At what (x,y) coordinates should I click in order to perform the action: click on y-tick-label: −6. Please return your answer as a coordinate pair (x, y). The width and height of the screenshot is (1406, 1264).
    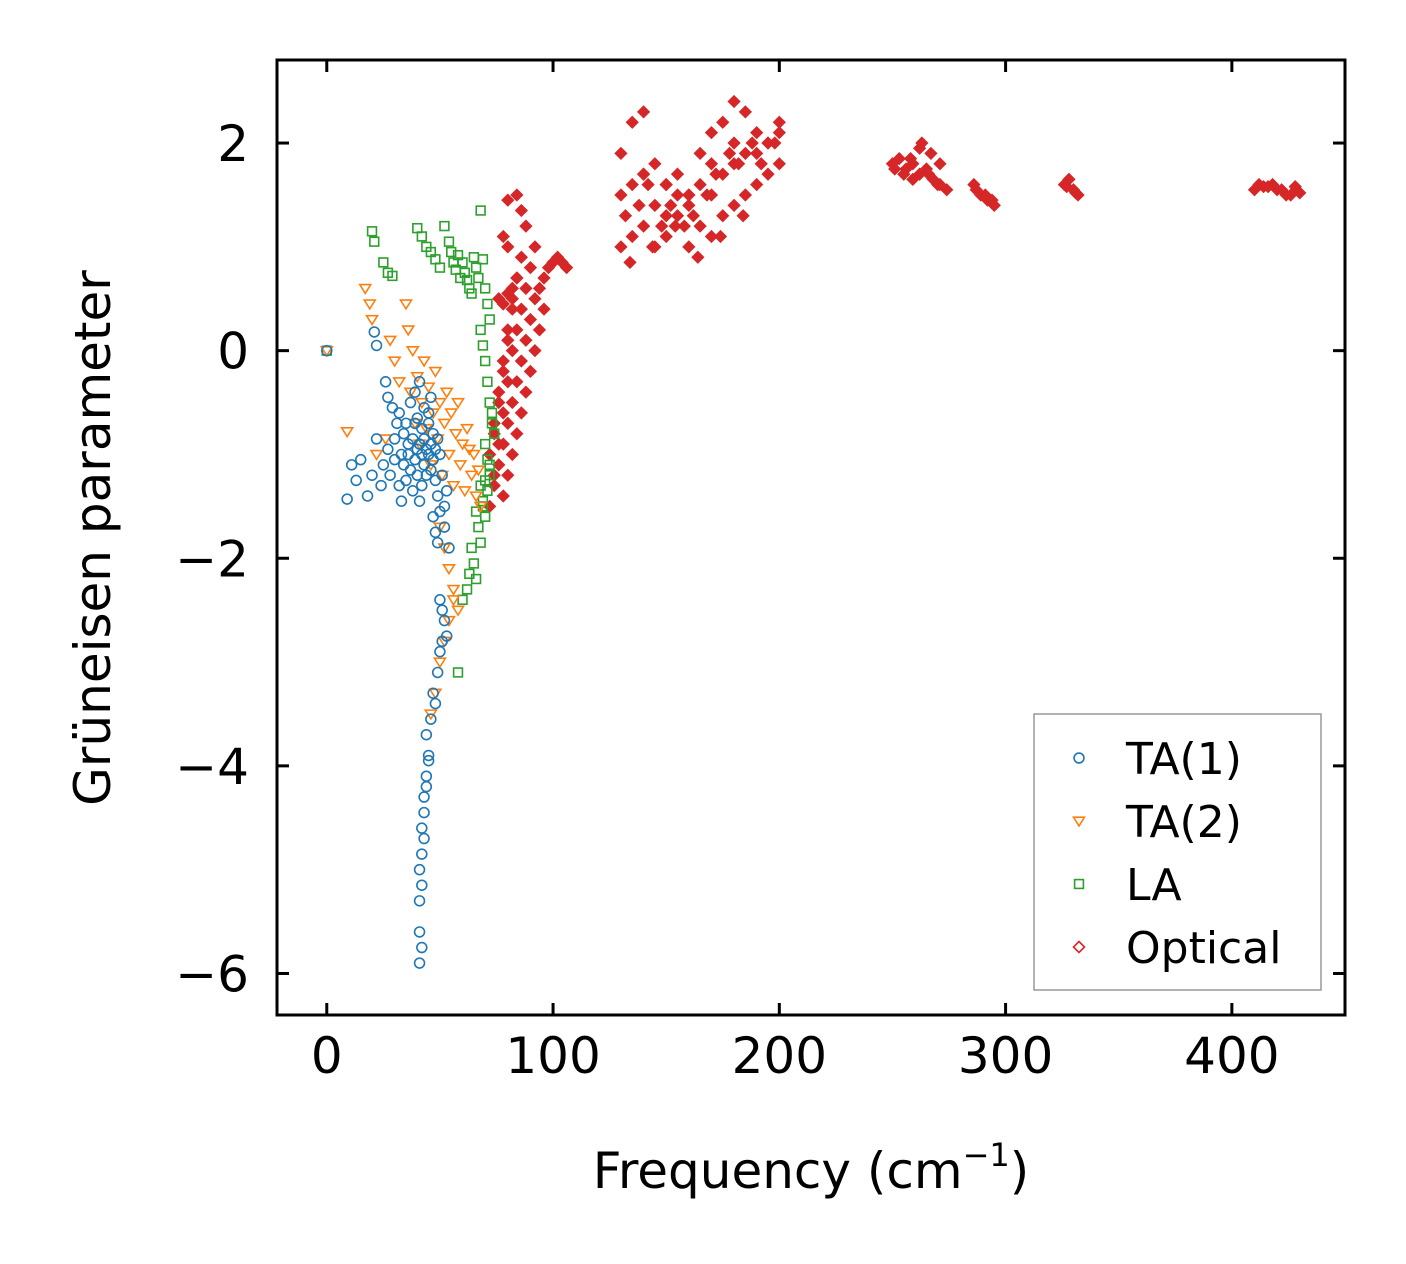
    Looking at the image, I should click on (212, 974).